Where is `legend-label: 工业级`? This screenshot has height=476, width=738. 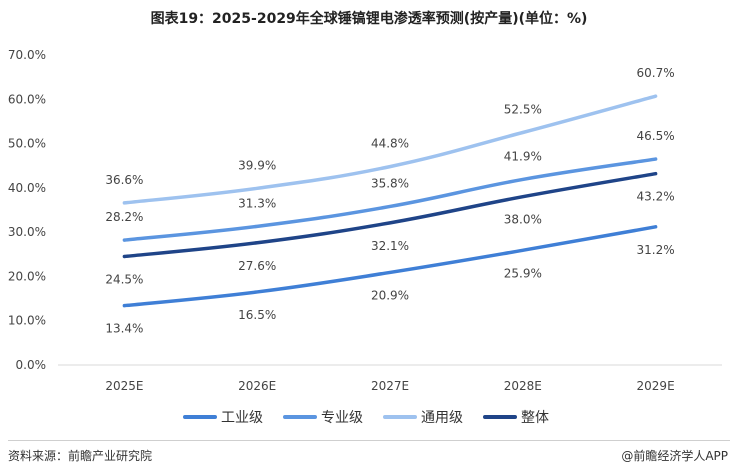 legend-label: 工业级 is located at coordinates (242, 418).